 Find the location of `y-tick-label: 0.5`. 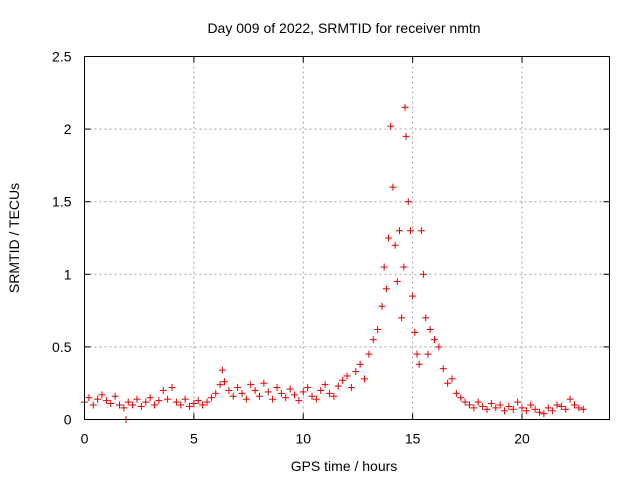

y-tick-label: 0.5 is located at coordinates (62, 347).